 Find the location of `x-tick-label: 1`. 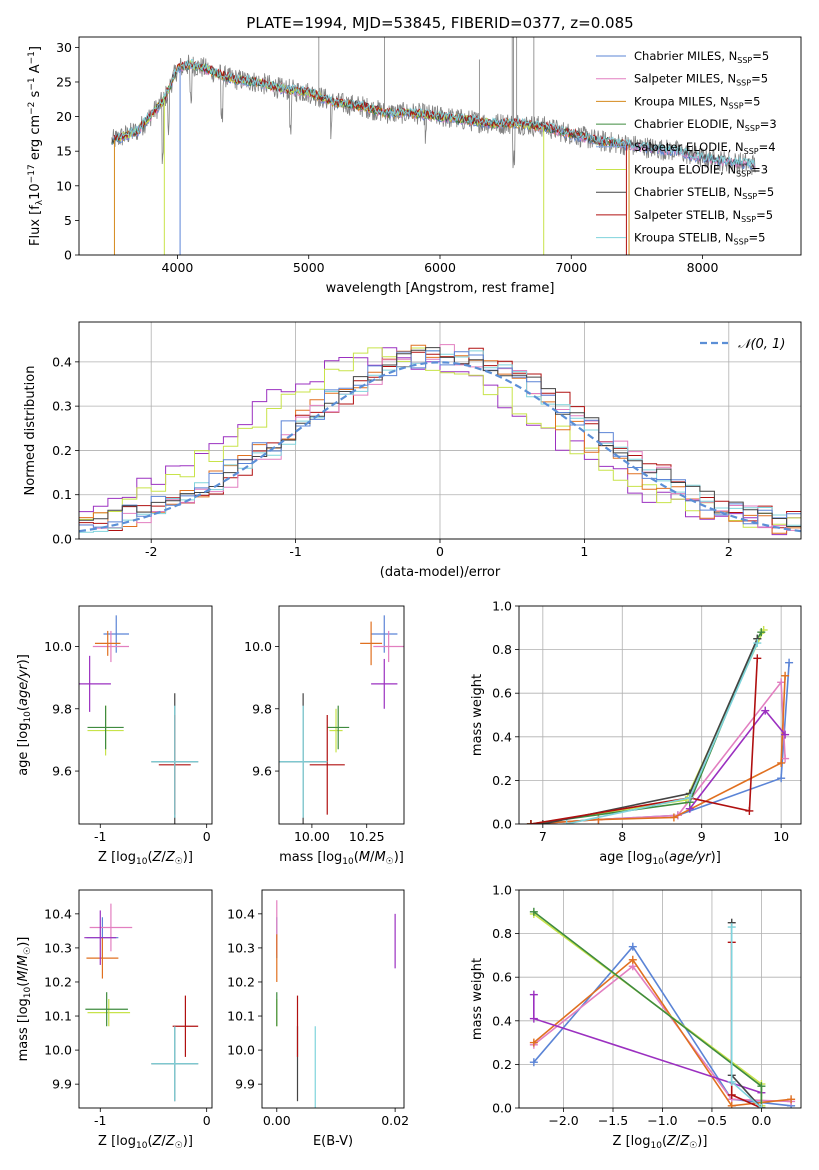

x-tick-label: 1 is located at coordinates (584, 551).